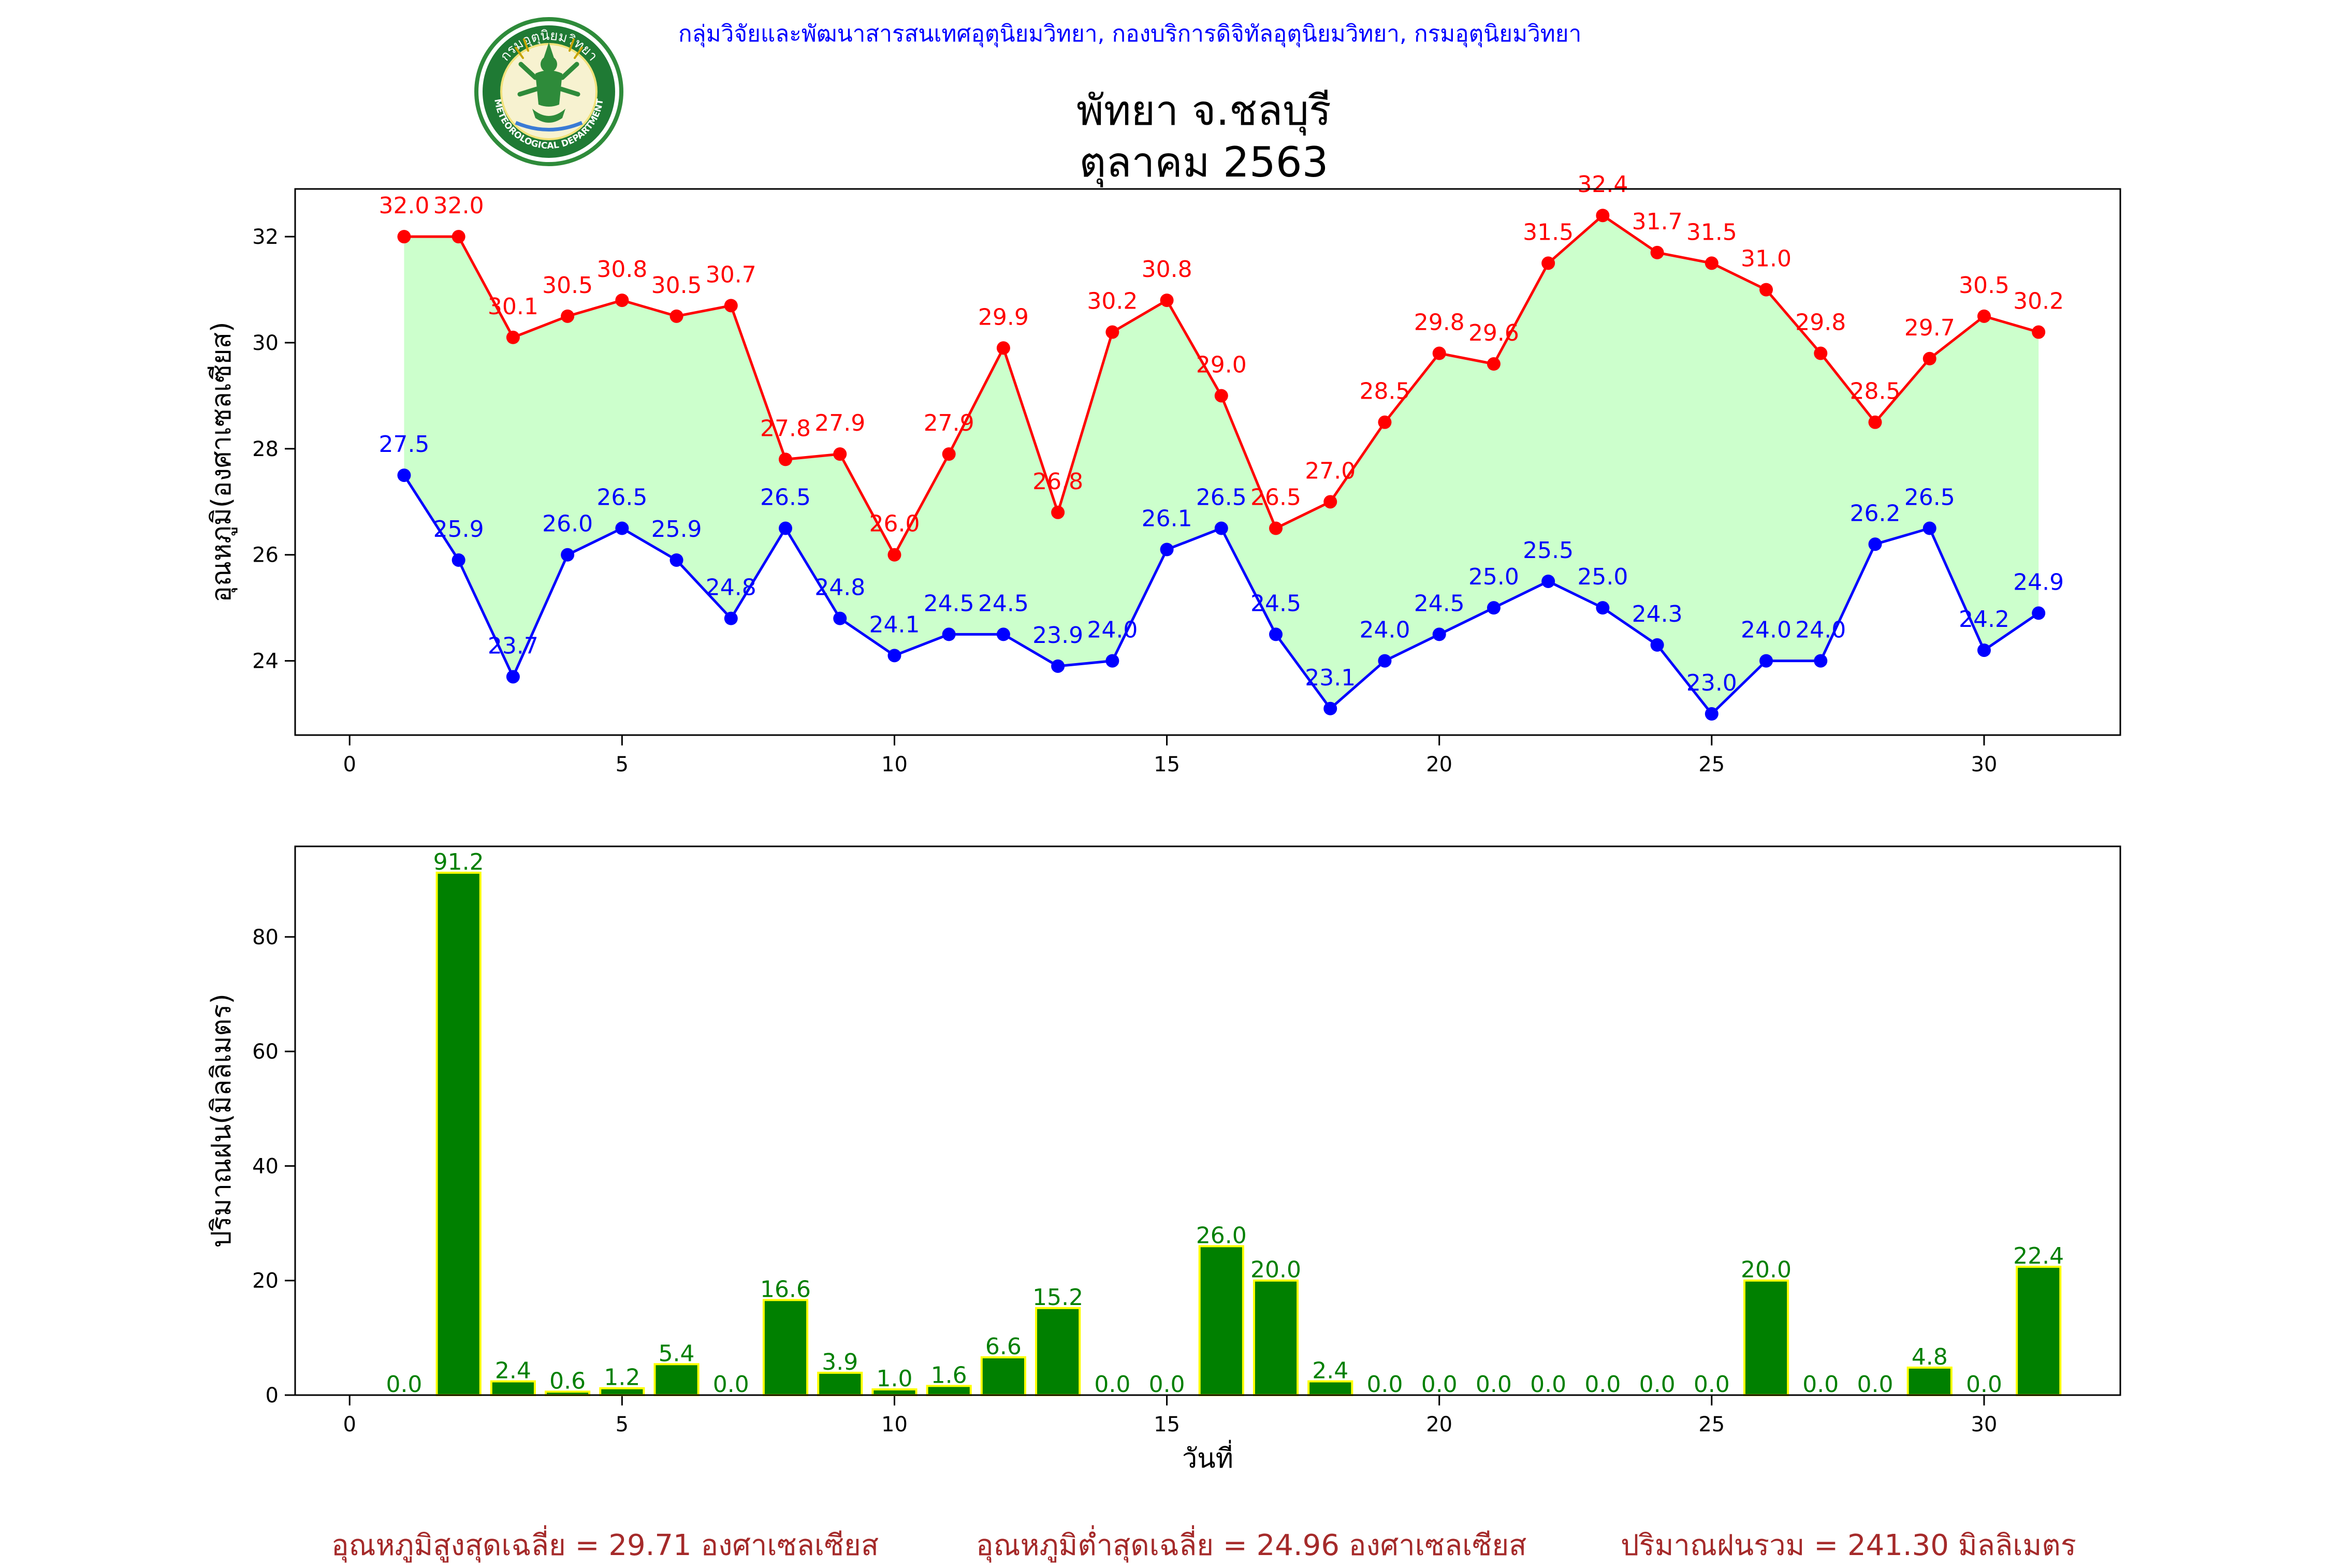  Describe the element at coordinates (1221, 1235) in the screenshot. I see `rainfall-label: 26.0` at that location.